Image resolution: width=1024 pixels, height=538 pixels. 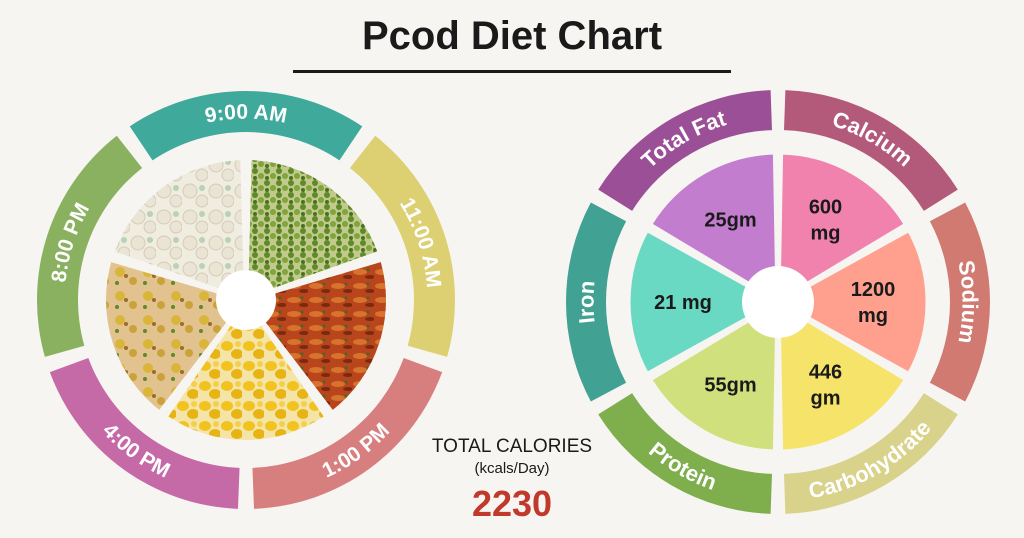 I want to click on meal-label-9-00-am: 9:00 AM, so click(x=246, y=114).